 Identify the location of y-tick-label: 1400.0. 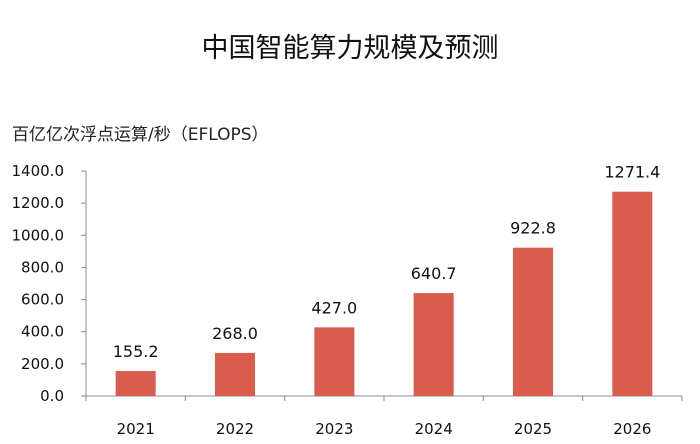
(38, 171).